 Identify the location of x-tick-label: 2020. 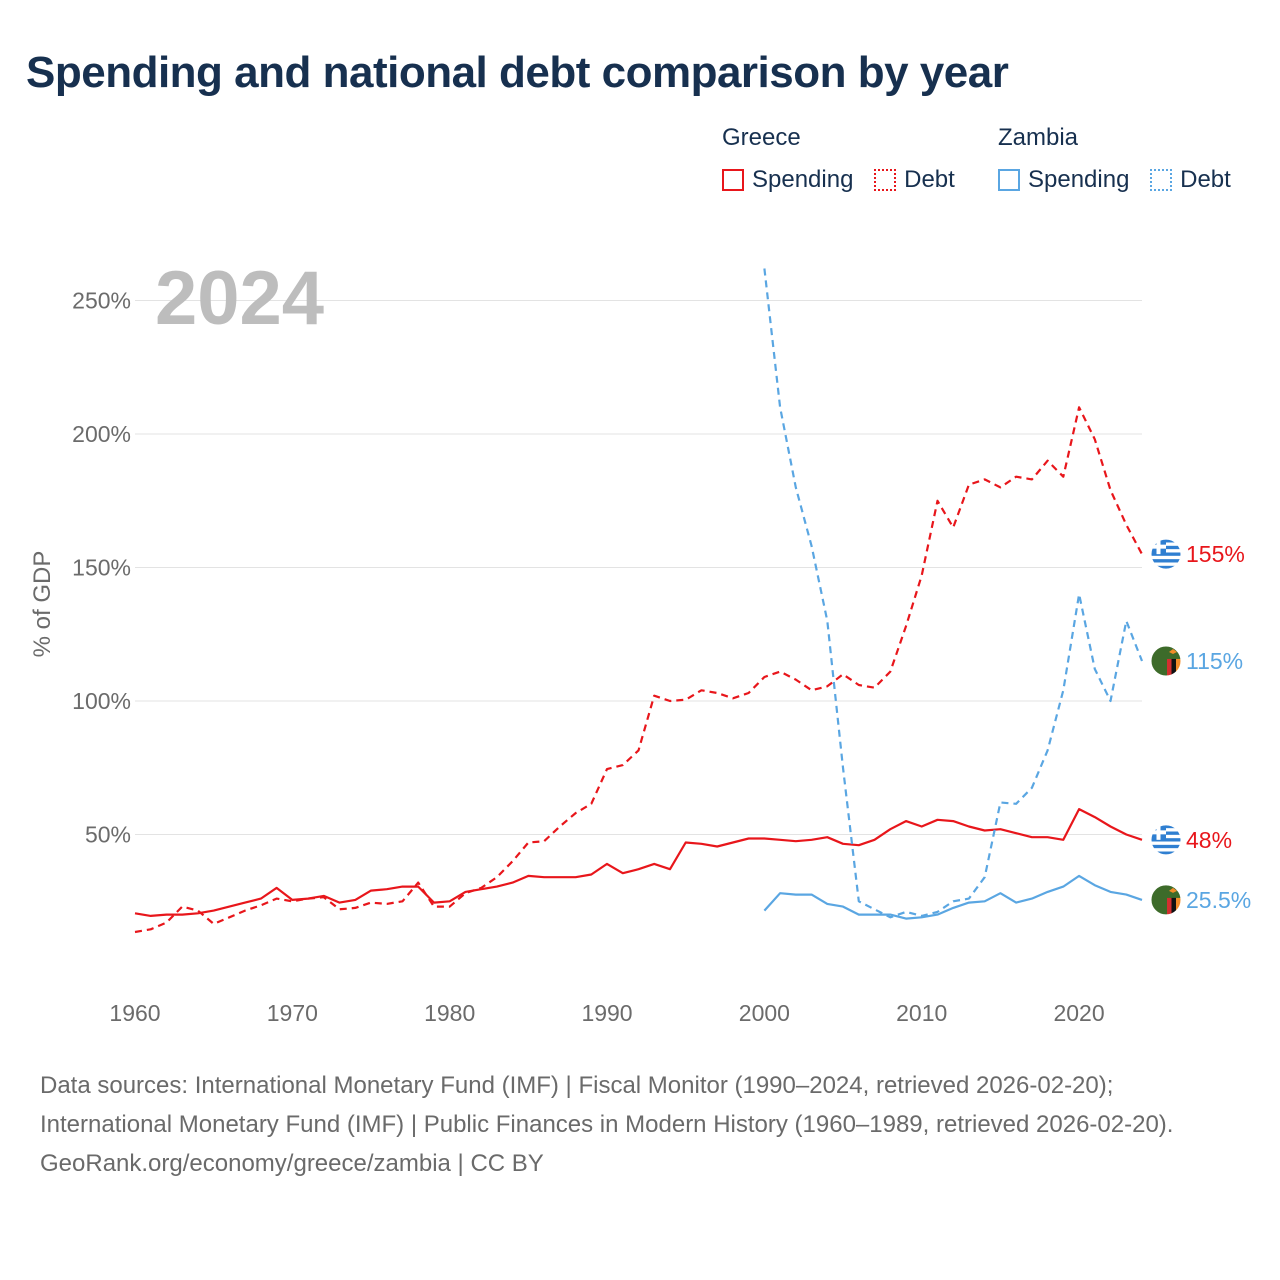
(1078, 1013).